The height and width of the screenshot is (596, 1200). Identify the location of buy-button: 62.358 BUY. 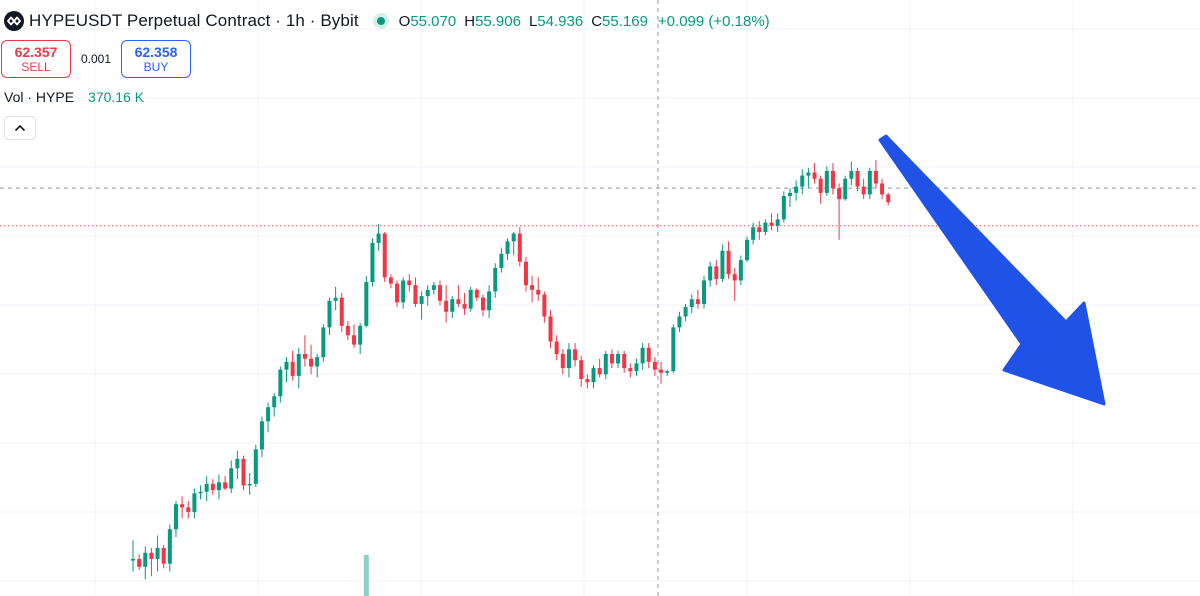
(156, 59).